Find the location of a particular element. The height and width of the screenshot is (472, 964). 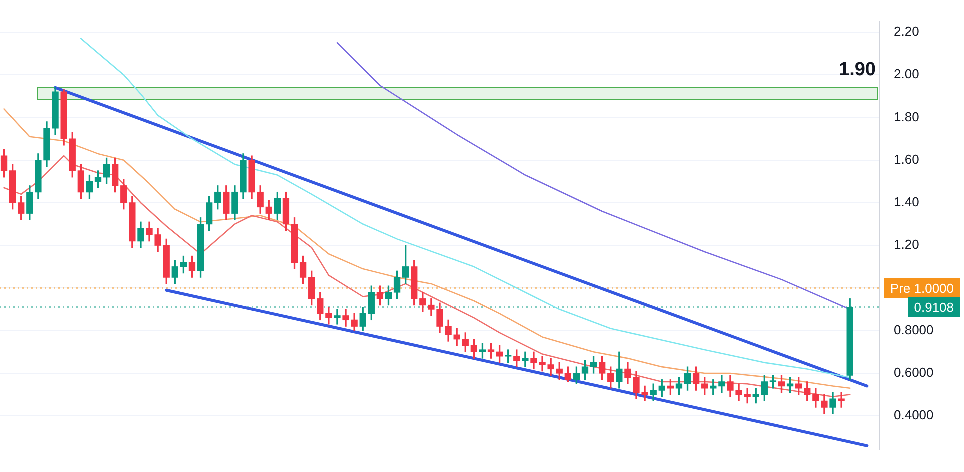

y-tick-label: 1.60 is located at coordinates (907, 159).